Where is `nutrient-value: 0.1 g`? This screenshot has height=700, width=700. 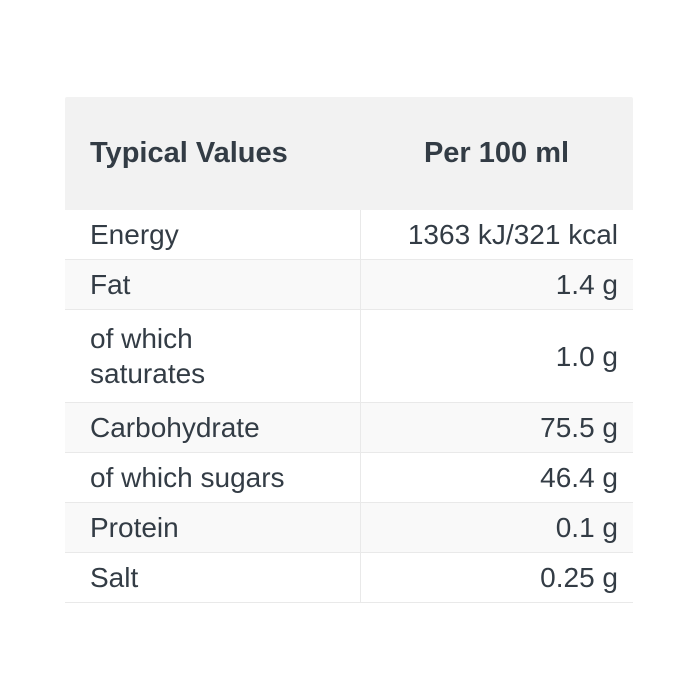 nutrient-value: 0.1 g is located at coordinates (496, 527).